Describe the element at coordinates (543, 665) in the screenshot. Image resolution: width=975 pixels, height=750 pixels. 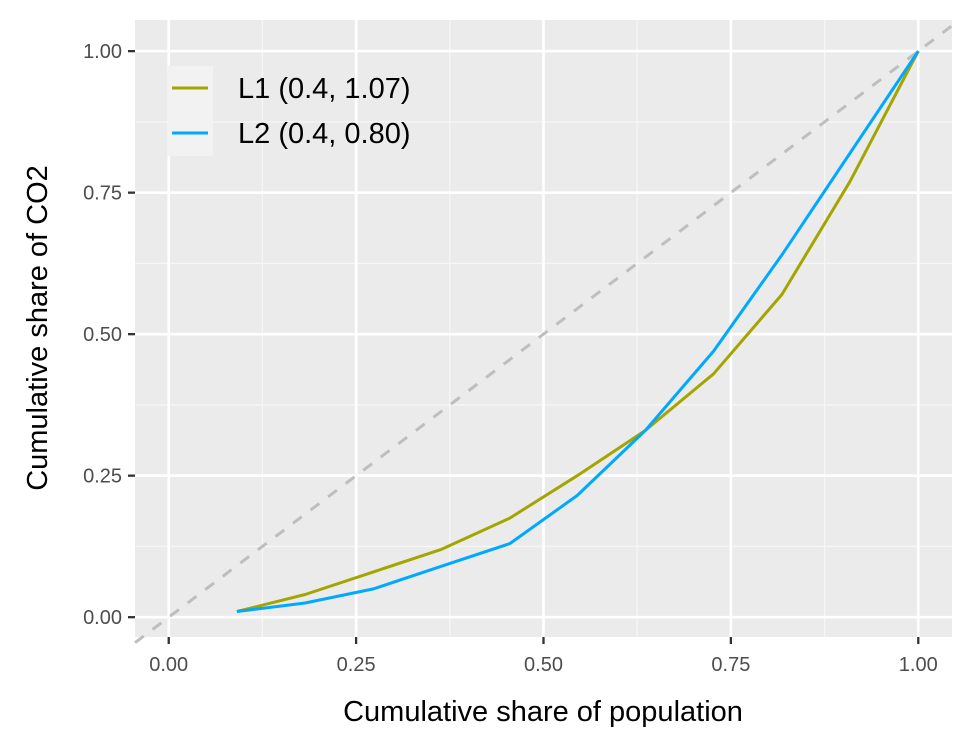
I see `x-tick-label: 0.50` at that location.